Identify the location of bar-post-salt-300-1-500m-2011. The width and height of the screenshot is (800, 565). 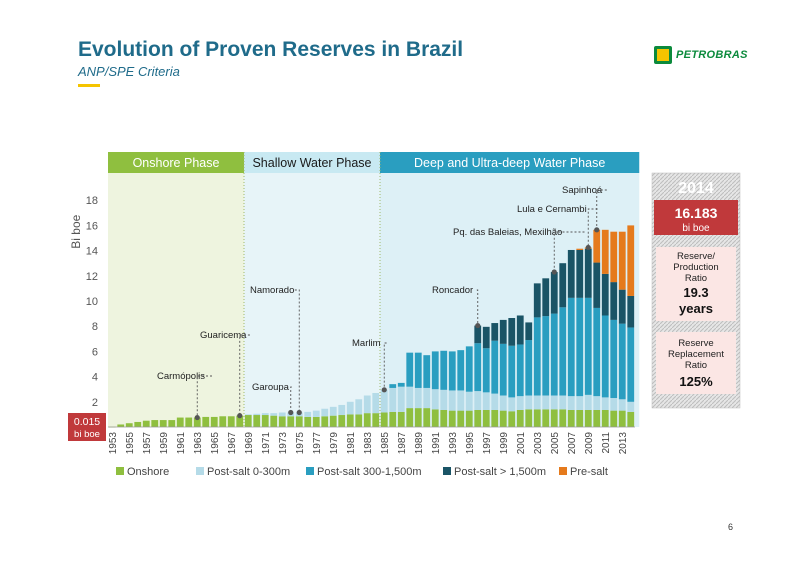
(605, 356).